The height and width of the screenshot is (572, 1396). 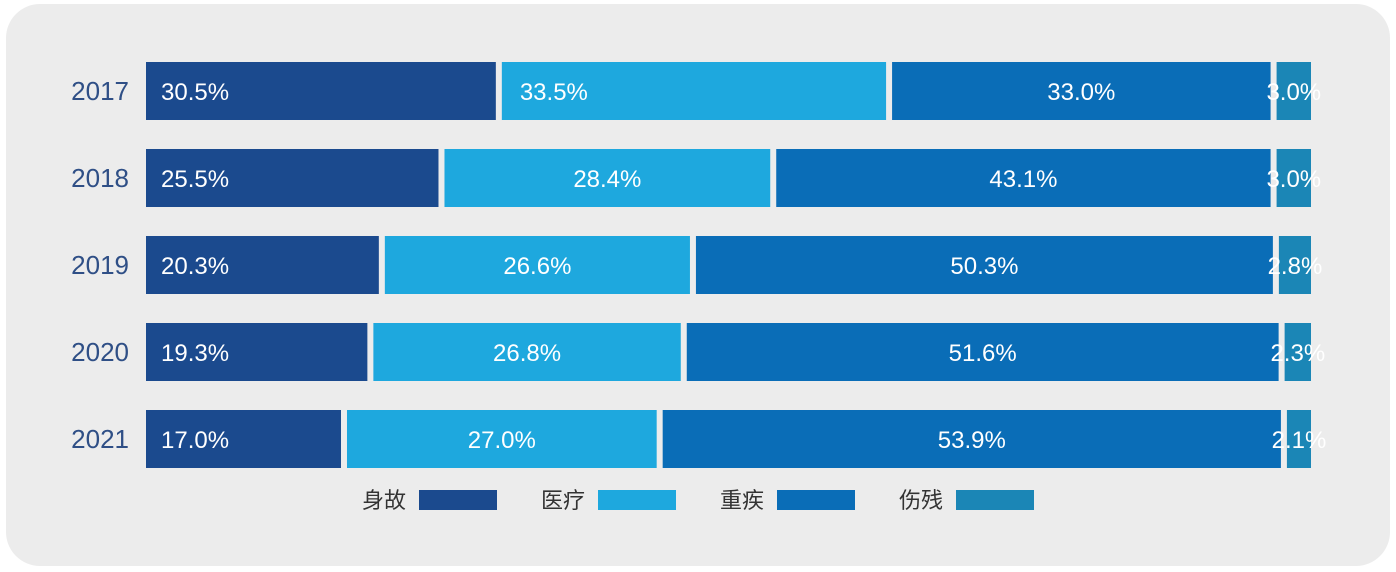 I want to click on data-label: 27.0%, so click(x=502, y=440).